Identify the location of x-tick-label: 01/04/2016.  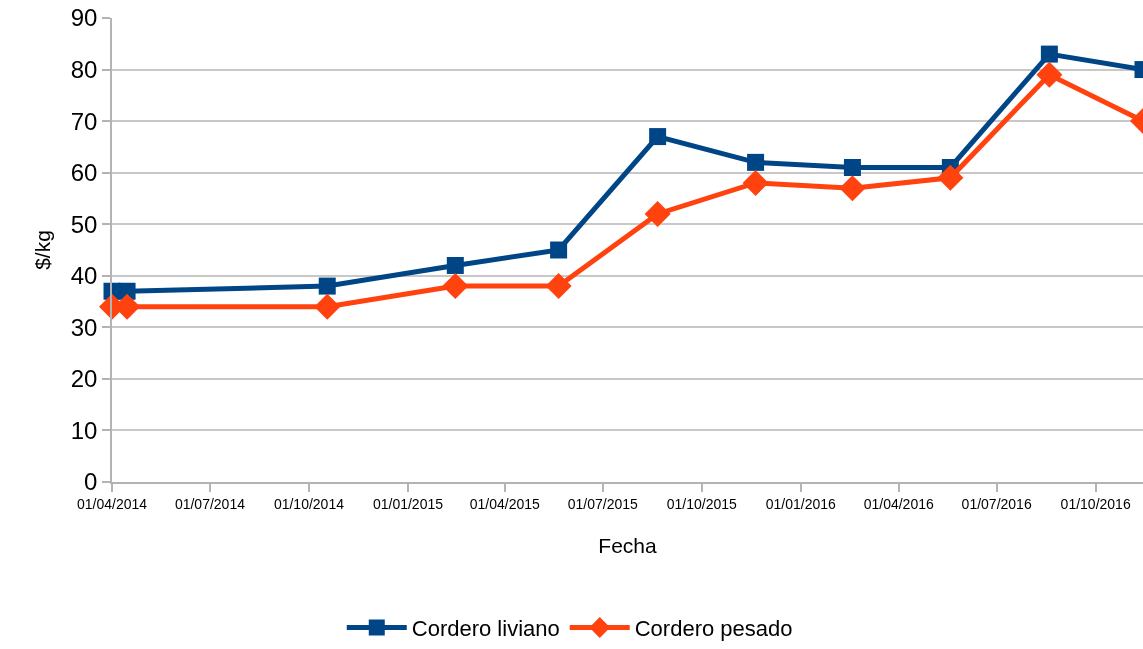
(898, 503).